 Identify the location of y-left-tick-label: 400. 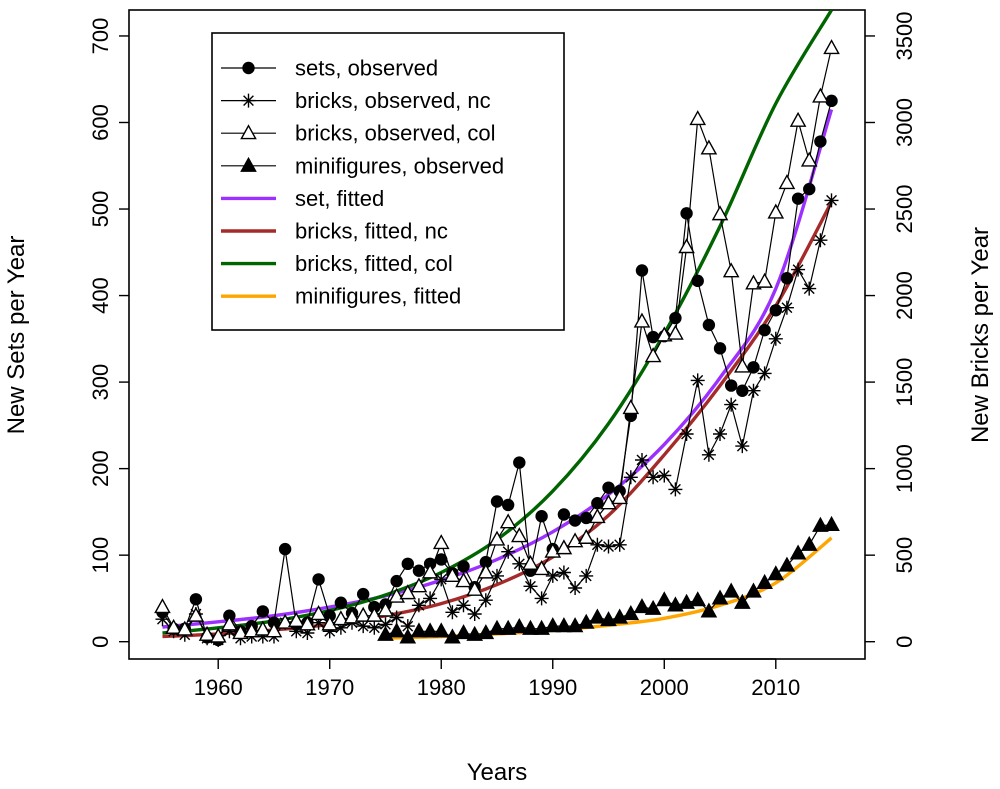
(100, 295).